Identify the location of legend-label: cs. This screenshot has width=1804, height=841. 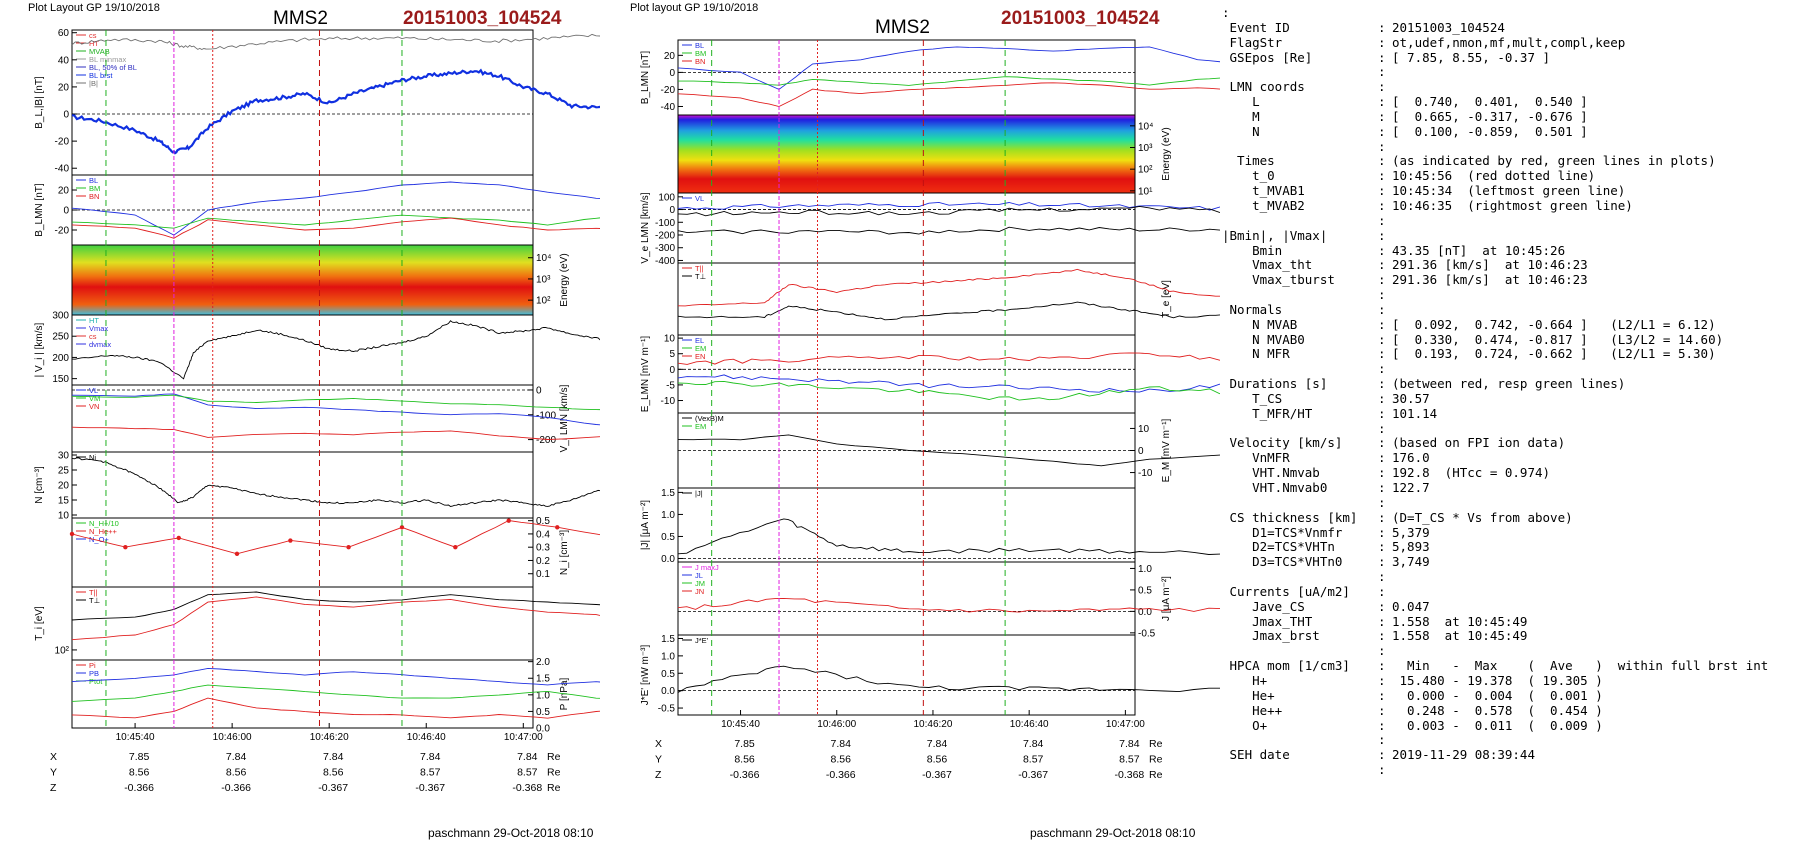
(93, 336).